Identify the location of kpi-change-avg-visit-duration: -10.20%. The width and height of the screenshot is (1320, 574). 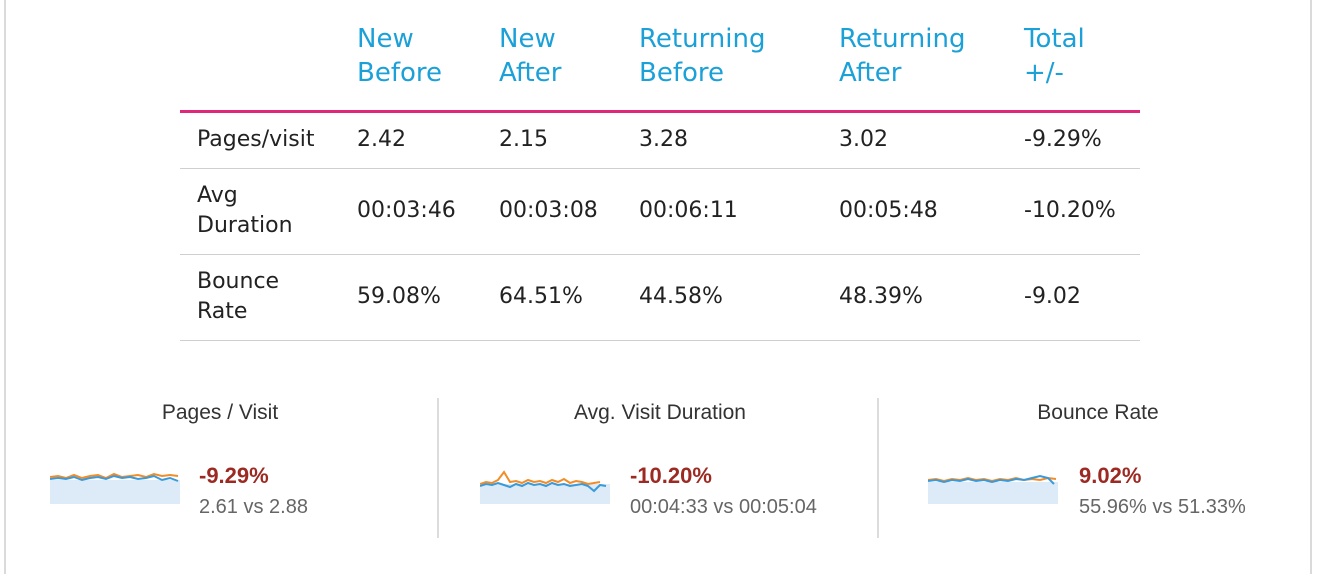
(671, 475).